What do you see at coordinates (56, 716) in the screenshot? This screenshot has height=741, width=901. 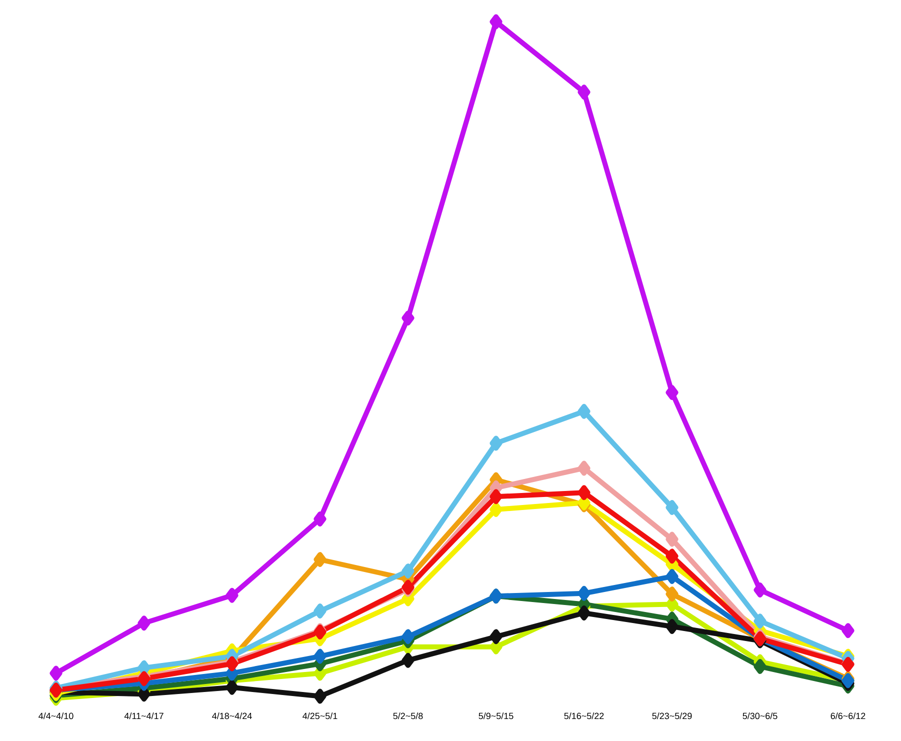 I see `x-tick-label: 4/4~4/10` at bounding box center [56, 716].